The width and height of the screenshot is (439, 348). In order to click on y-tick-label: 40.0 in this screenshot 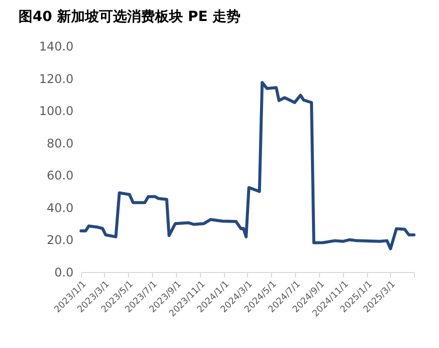, I will do `click(60, 207)`.